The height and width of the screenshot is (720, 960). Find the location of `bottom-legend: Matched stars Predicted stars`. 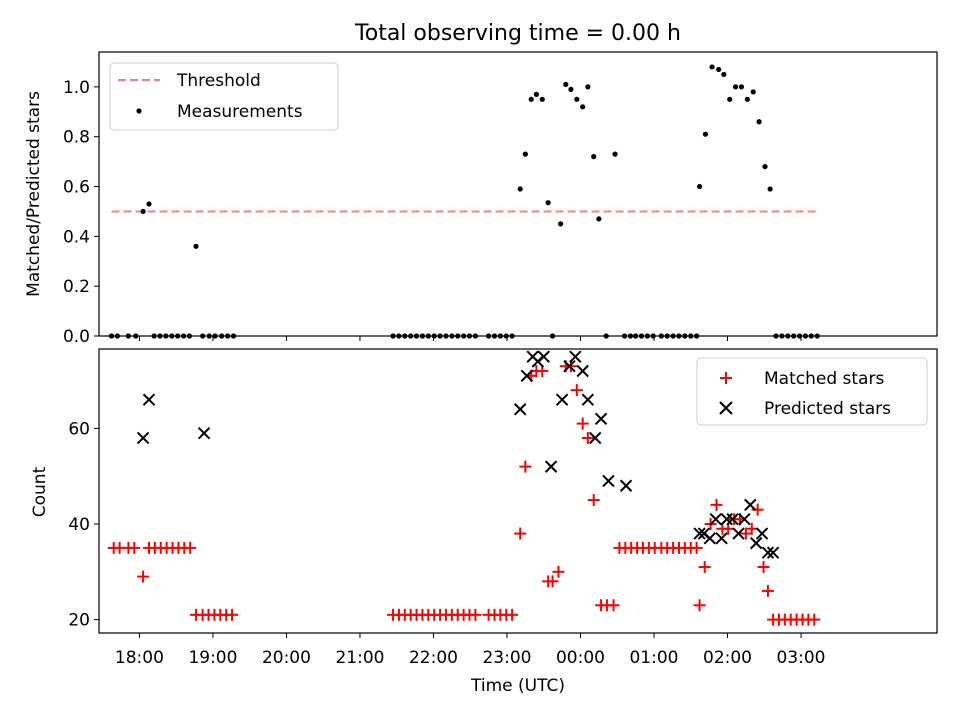

bottom-legend: Matched stars Predicted stars is located at coordinates (812, 391).